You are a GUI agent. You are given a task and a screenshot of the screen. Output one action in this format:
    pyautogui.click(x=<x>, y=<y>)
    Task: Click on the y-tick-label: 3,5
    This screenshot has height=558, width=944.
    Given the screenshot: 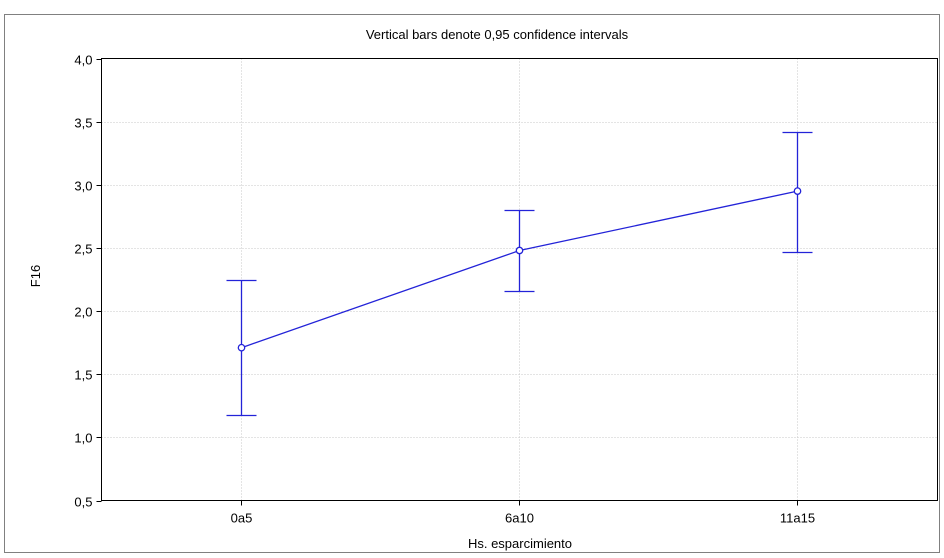 What is the action you would take?
    pyautogui.click(x=83, y=123)
    